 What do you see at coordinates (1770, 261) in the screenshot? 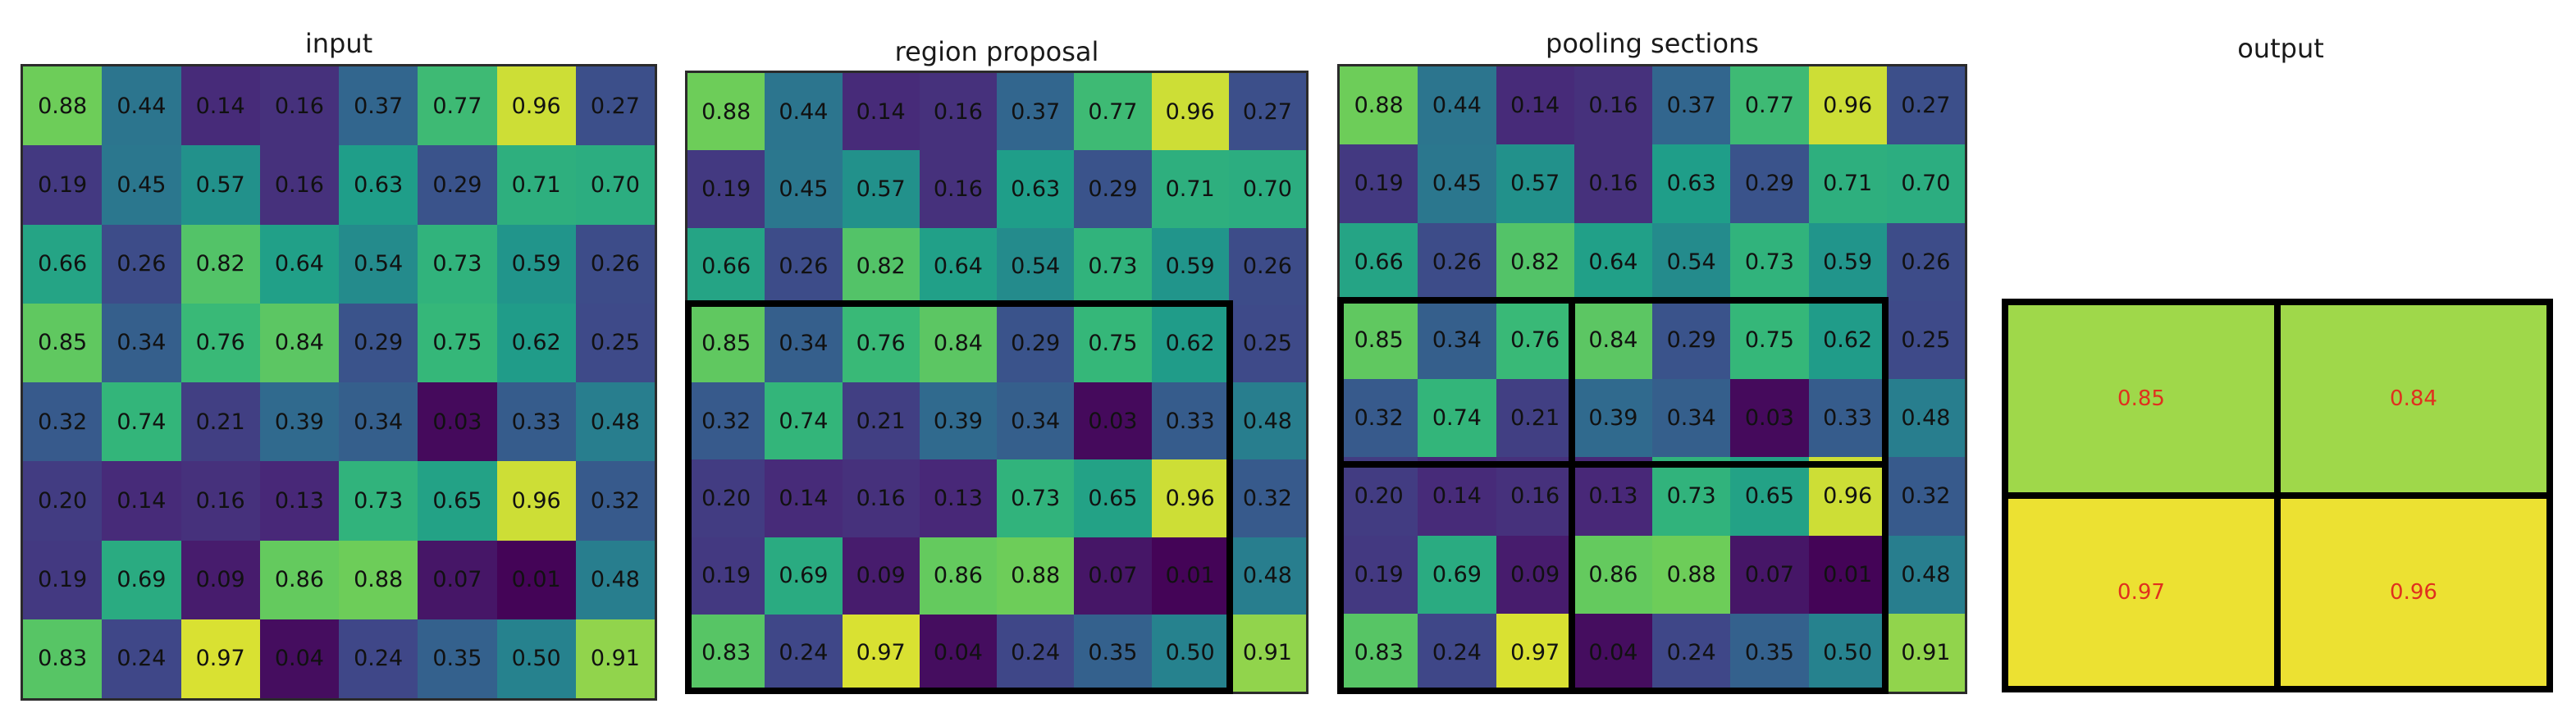
I see `matrix-cell: 0.73` at bounding box center [1770, 261].